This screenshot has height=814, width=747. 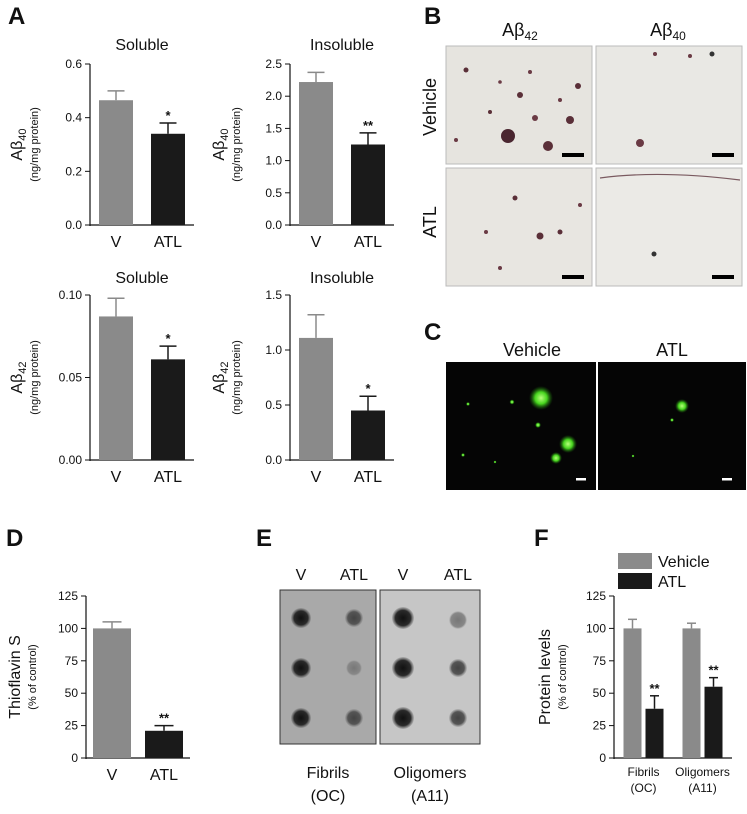 What do you see at coordinates (430, 667) in the screenshot?
I see `blot-oligomers-a11` at bounding box center [430, 667].